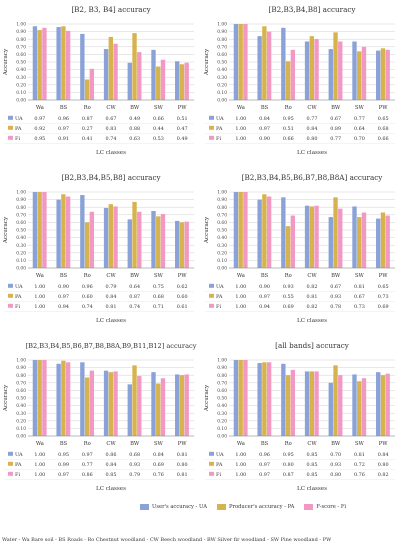 The image size is (403, 550). What do you see at coordinates (111, 139) in the screenshot?
I see `table-cell: 0.74` at bounding box center [111, 139].